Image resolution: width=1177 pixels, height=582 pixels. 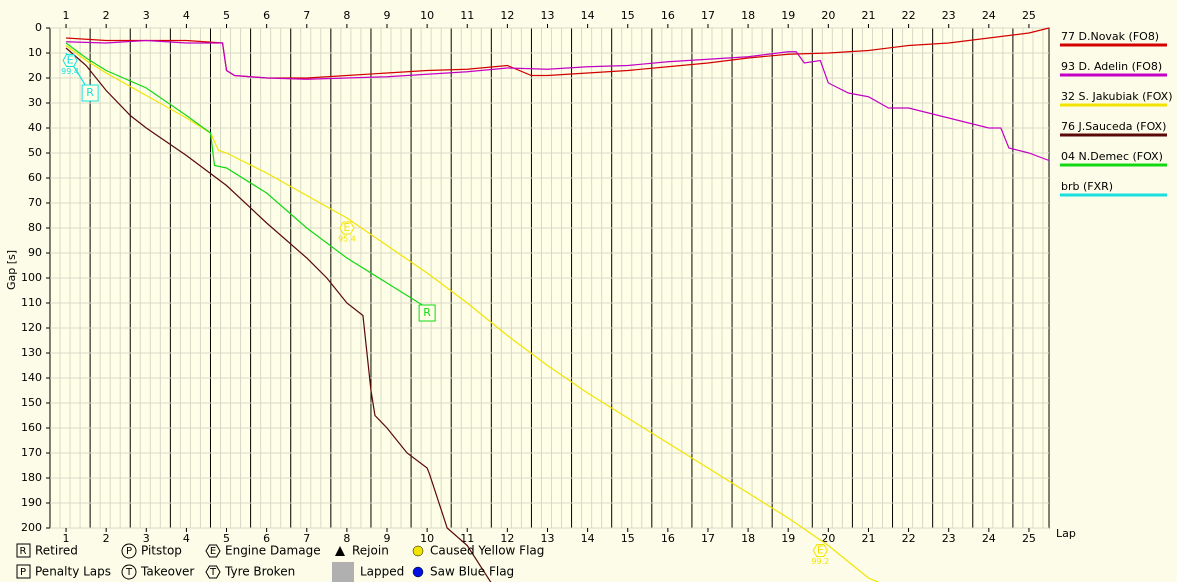 What do you see at coordinates (31, 477) in the screenshot?
I see `y-tick-label: 180` at bounding box center [31, 477].